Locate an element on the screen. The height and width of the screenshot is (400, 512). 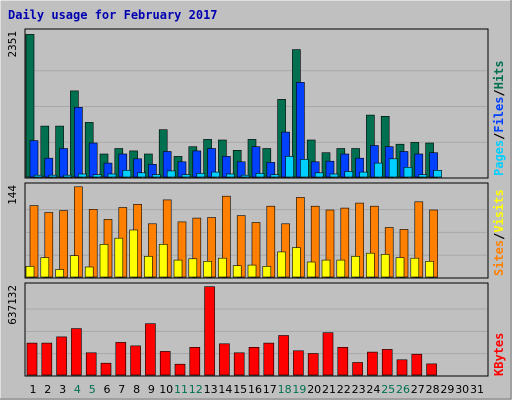
legend-pages: Pages is located at coordinates (499, 158).